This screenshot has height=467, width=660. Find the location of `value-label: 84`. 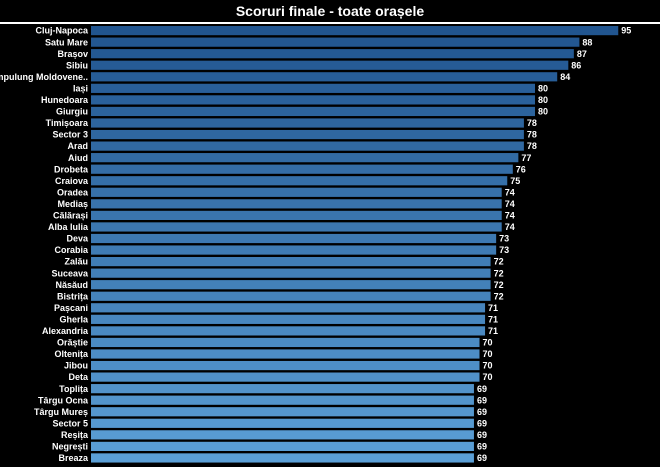

value-label: 84 is located at coordinates (565, 77).